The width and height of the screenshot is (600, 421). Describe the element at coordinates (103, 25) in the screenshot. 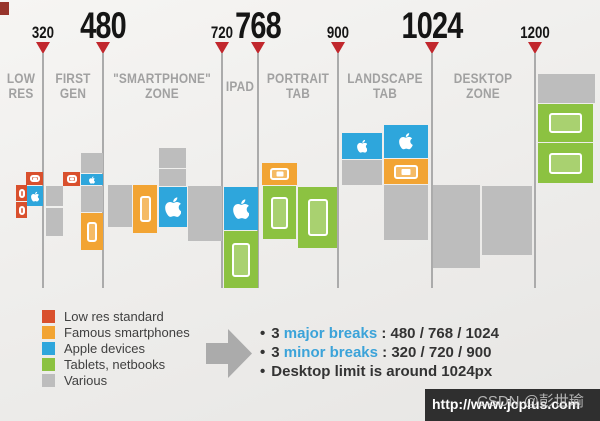

I see `breakpoint-value: 480` at that location.